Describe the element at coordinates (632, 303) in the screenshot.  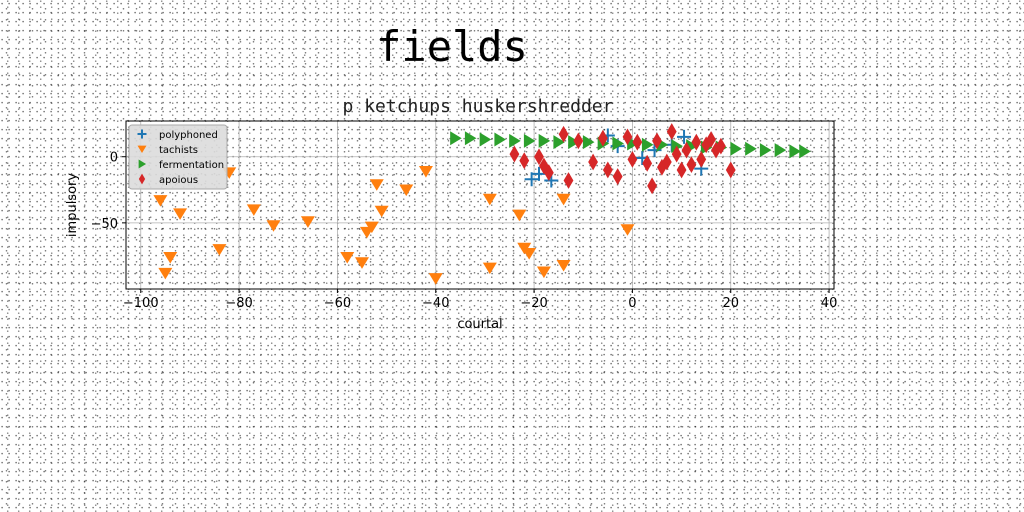
I see `x-tick-label: 0` at that location.